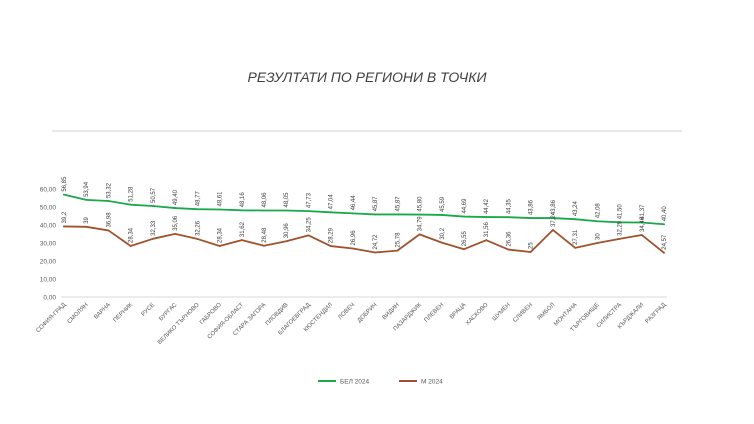 Image resolution: width=754 pixels, height=424 pixels. What do you see at coordinates (309, 200) in the screenshot?
I see `data-label: 47,73` at bounding box center [309, 200].